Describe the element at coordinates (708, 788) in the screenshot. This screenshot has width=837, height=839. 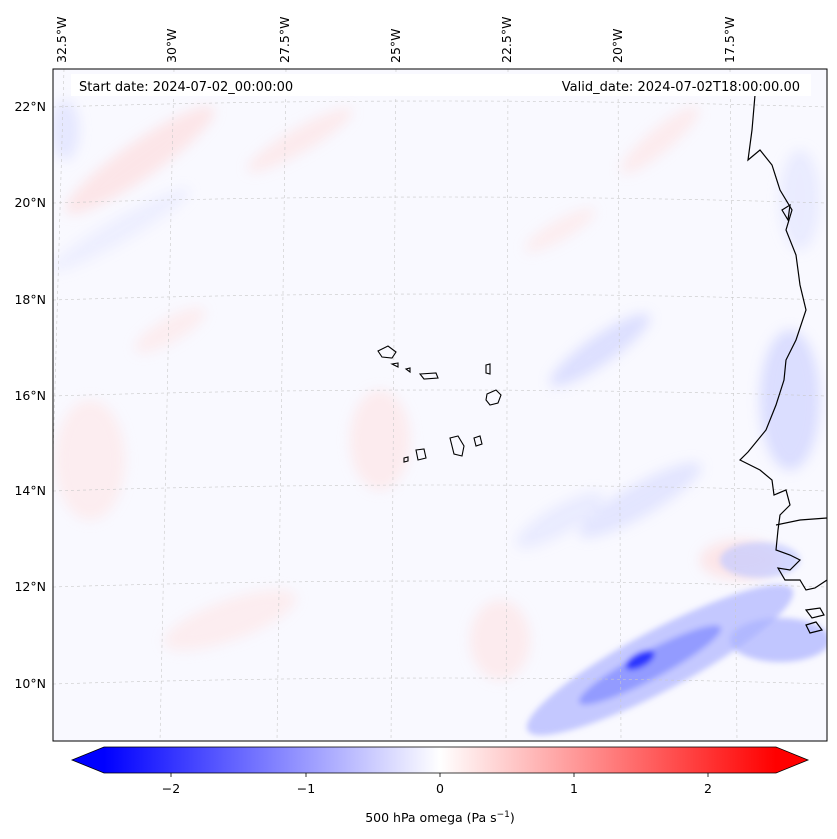
I see `colorbar-tick-label: 2` at that location.